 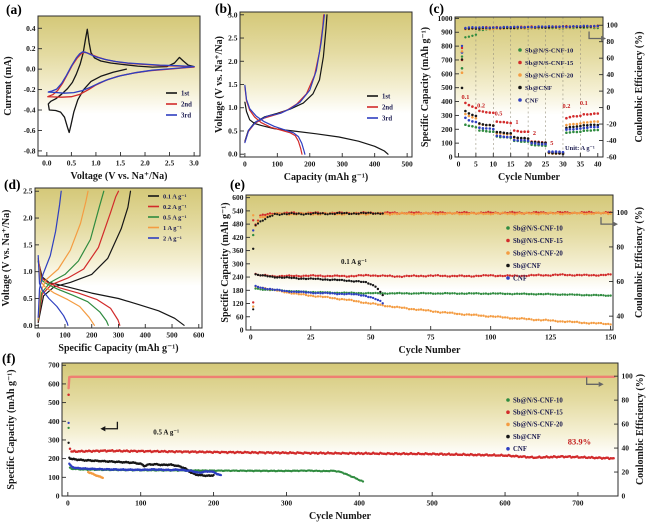 What do you see at coordinates (551, 337) in the screenshot?
I see `x-tick-label: 125` at bounding box center [551, 337].